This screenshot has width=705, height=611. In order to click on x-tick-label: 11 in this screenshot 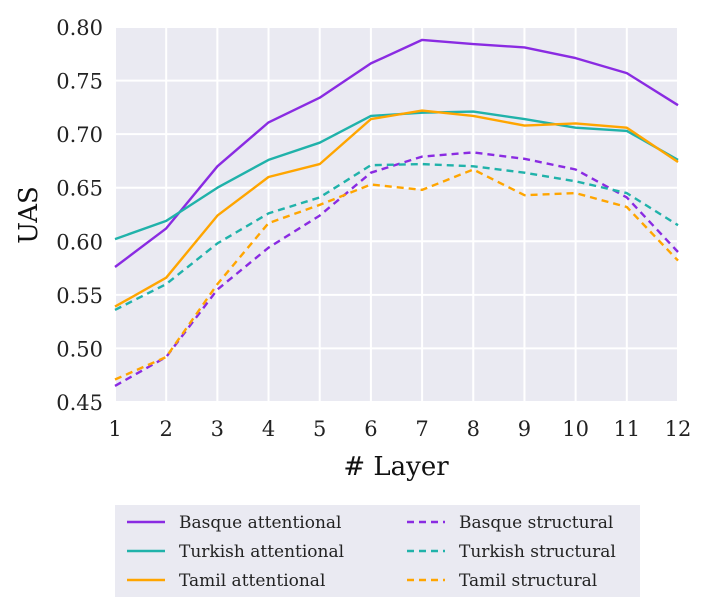, I will do `click(626, 429)`.